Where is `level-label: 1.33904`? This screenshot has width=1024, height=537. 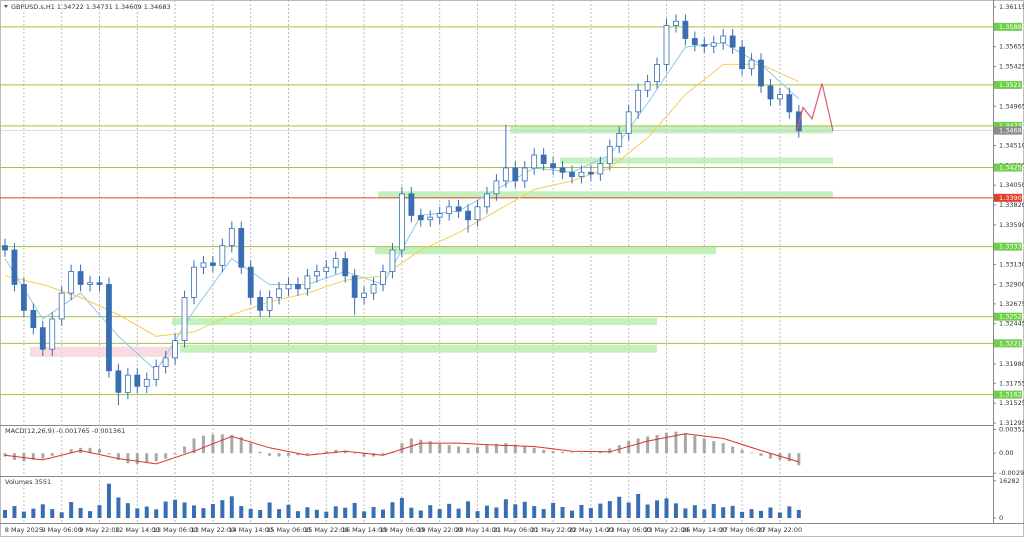 level-label: 1.33904 is located at coordinates (1011, 198).